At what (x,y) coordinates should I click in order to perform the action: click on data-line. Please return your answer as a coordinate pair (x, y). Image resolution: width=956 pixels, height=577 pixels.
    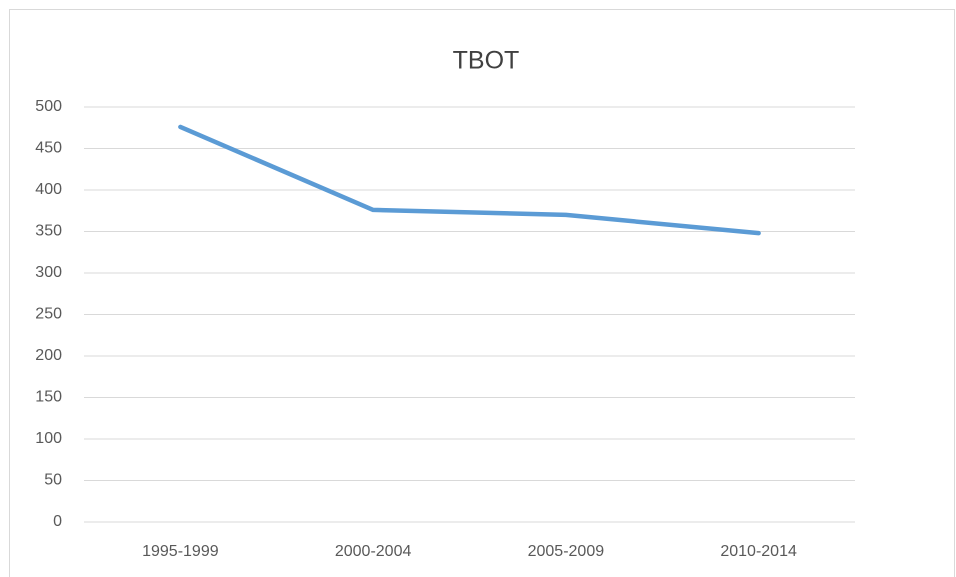
    Looking at the image, I should click on (469, 180).